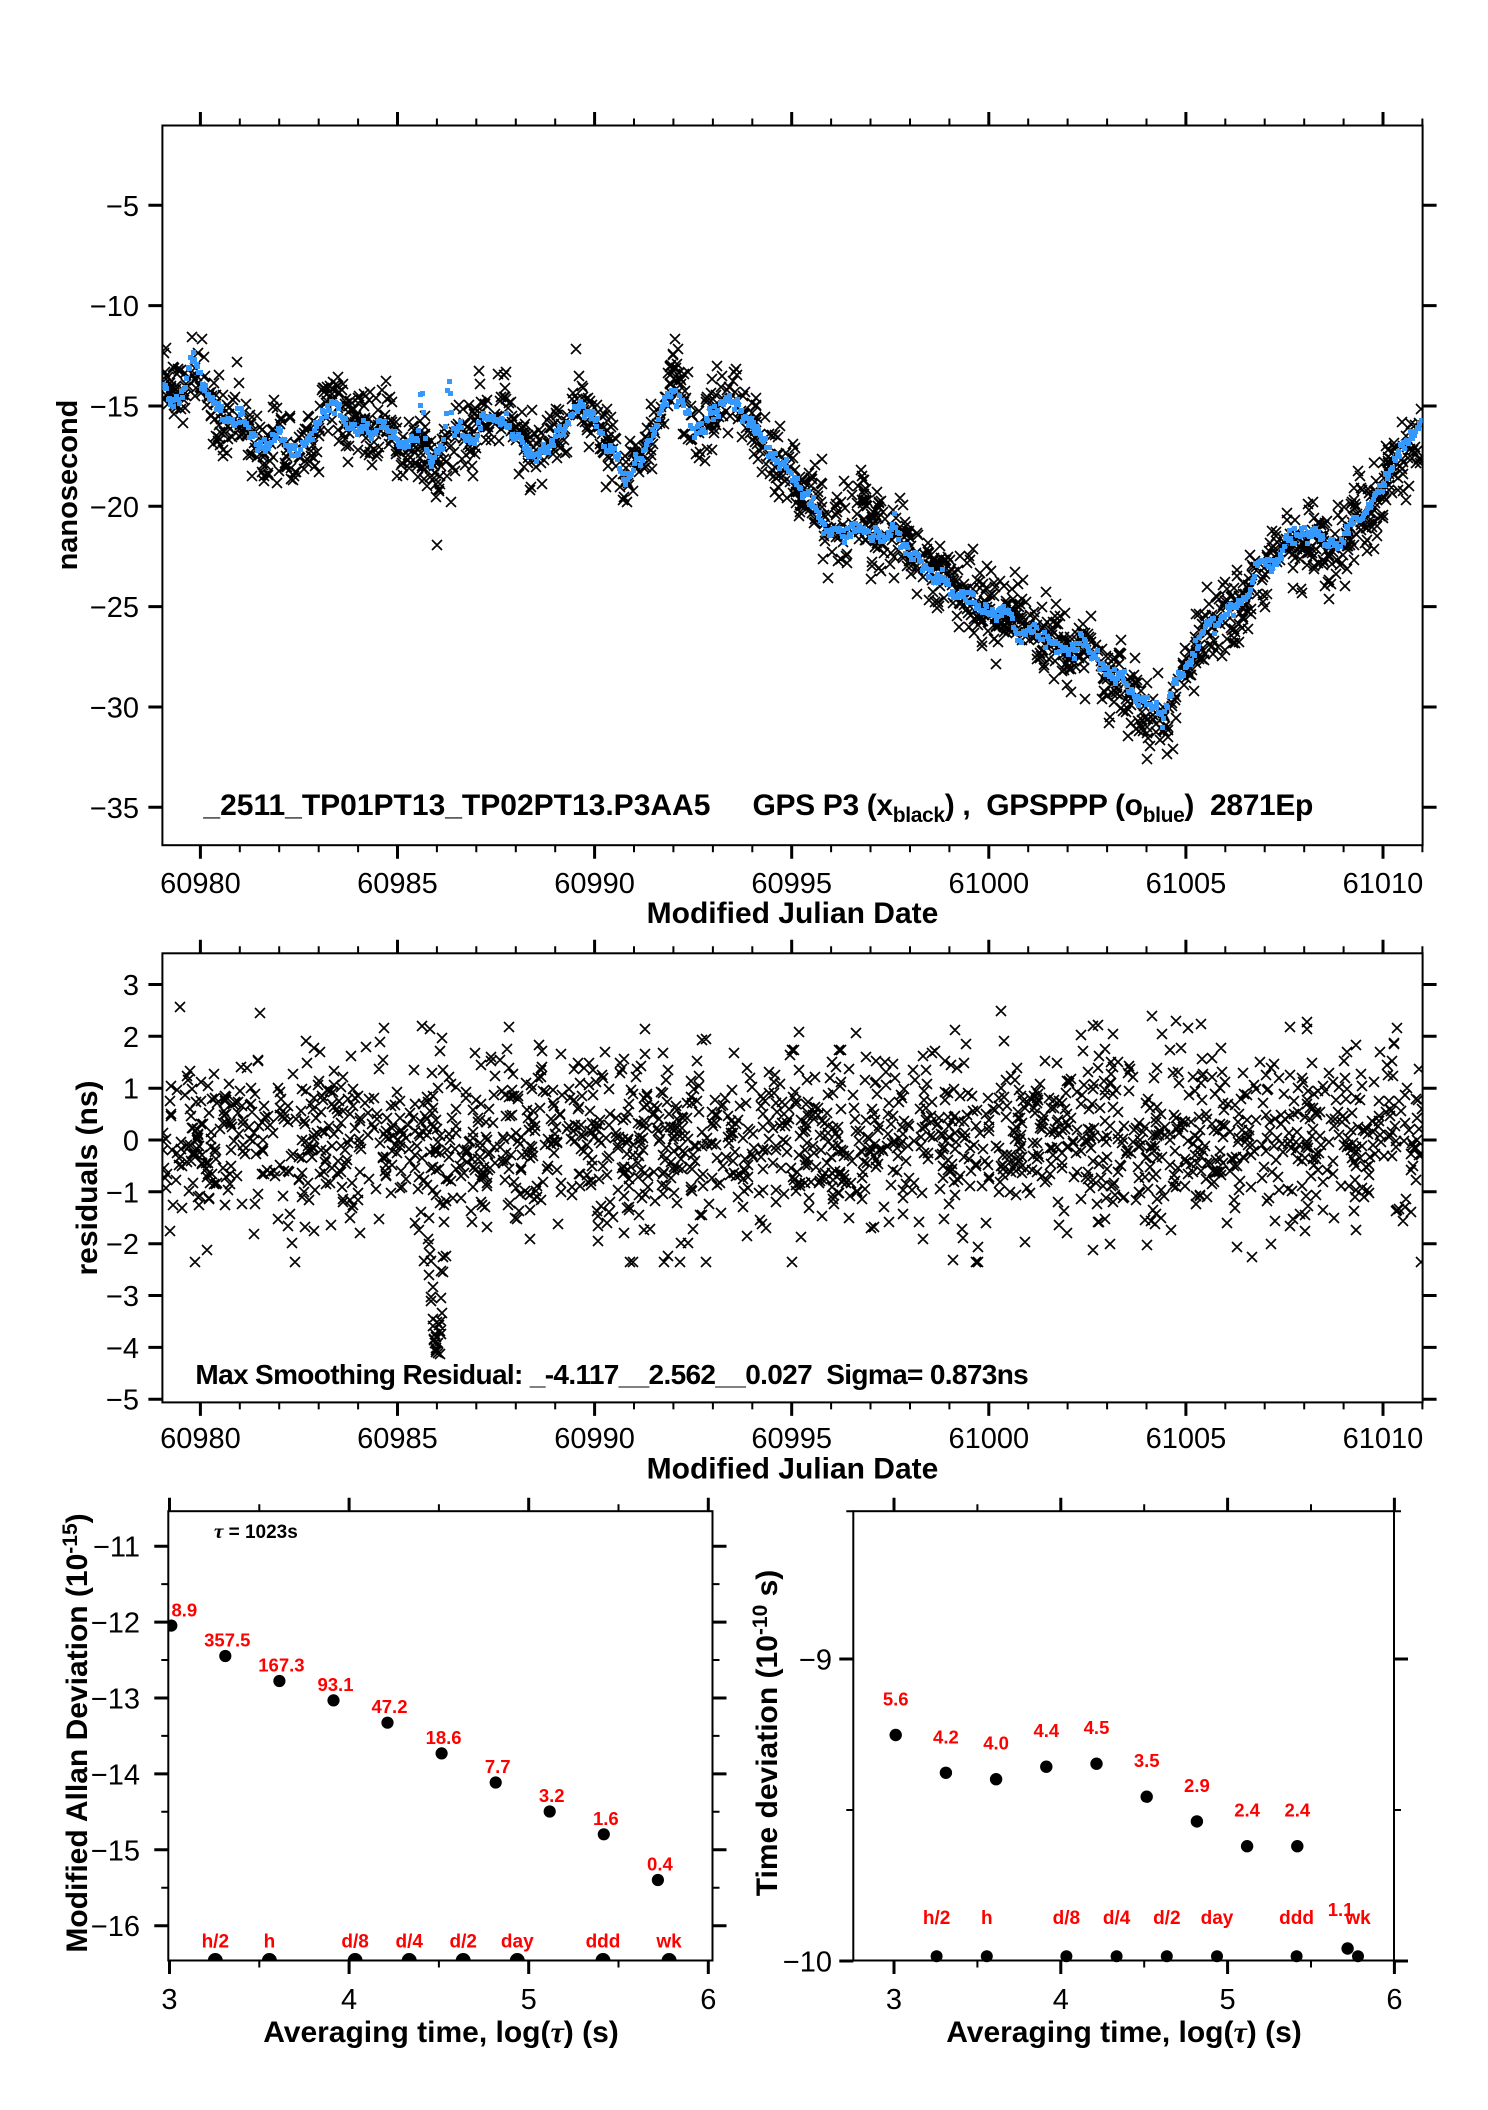 Image resolution: width=1488 pixels, height=2110 pixels. Describe the element at coordinates (896, 1699) in the screenshot. I see `svg-text: 5.6` at that location.